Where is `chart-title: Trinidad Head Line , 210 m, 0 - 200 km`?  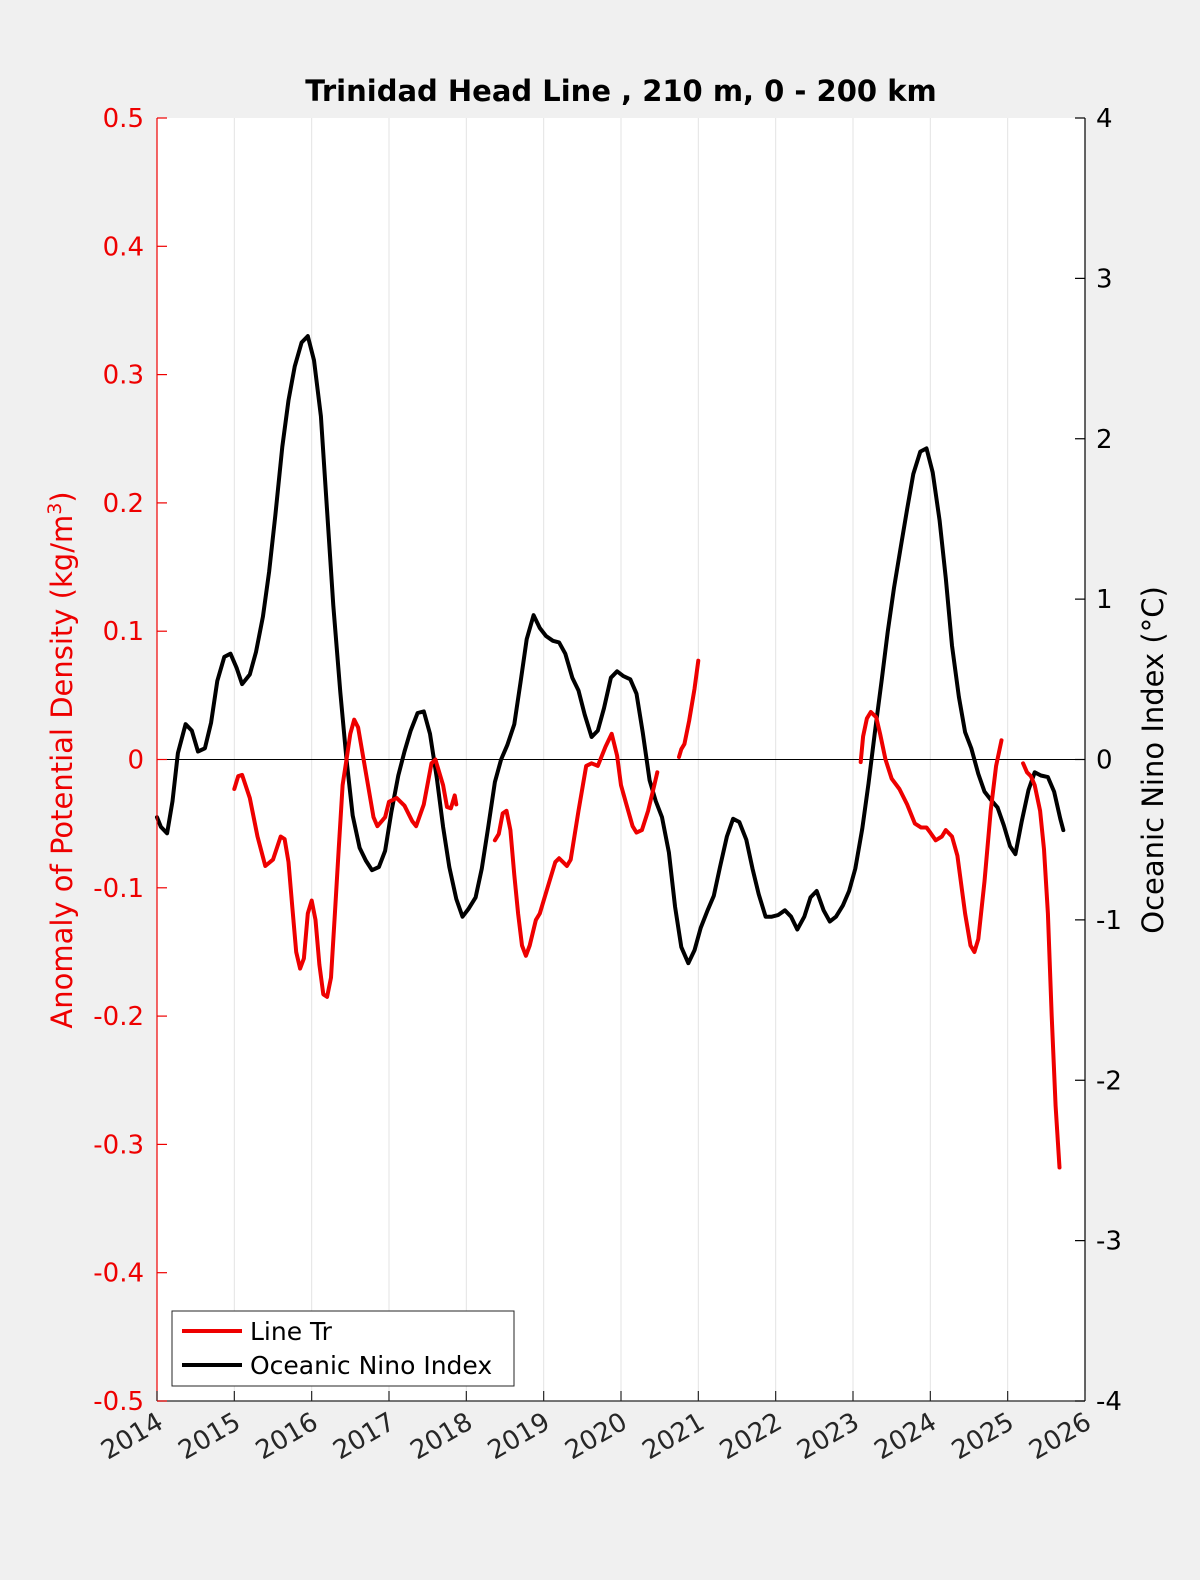 chart-title: Trinidad Head Line , 210 m, 0 - 200 km is located at coordinates (620, 91).